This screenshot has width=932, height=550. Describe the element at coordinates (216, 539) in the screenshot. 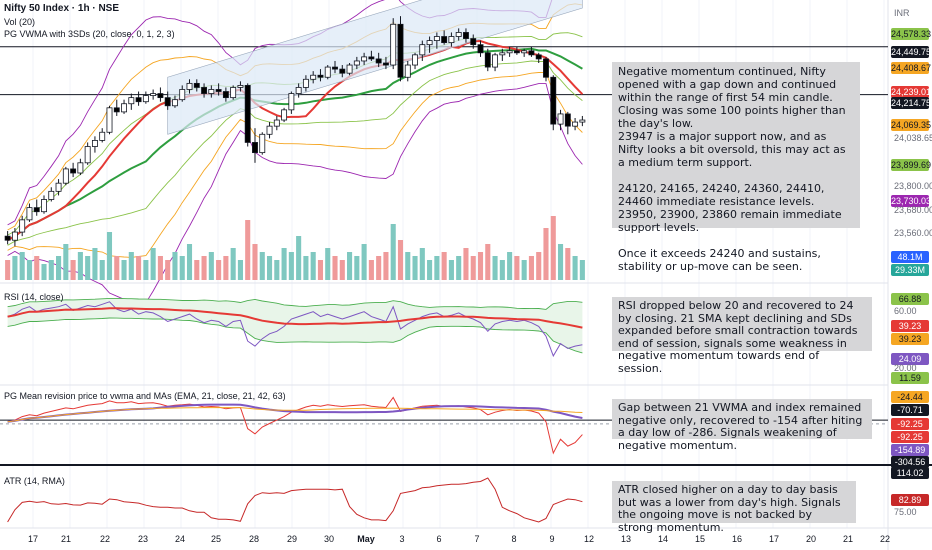

I see `x-tick: 25` at that location.